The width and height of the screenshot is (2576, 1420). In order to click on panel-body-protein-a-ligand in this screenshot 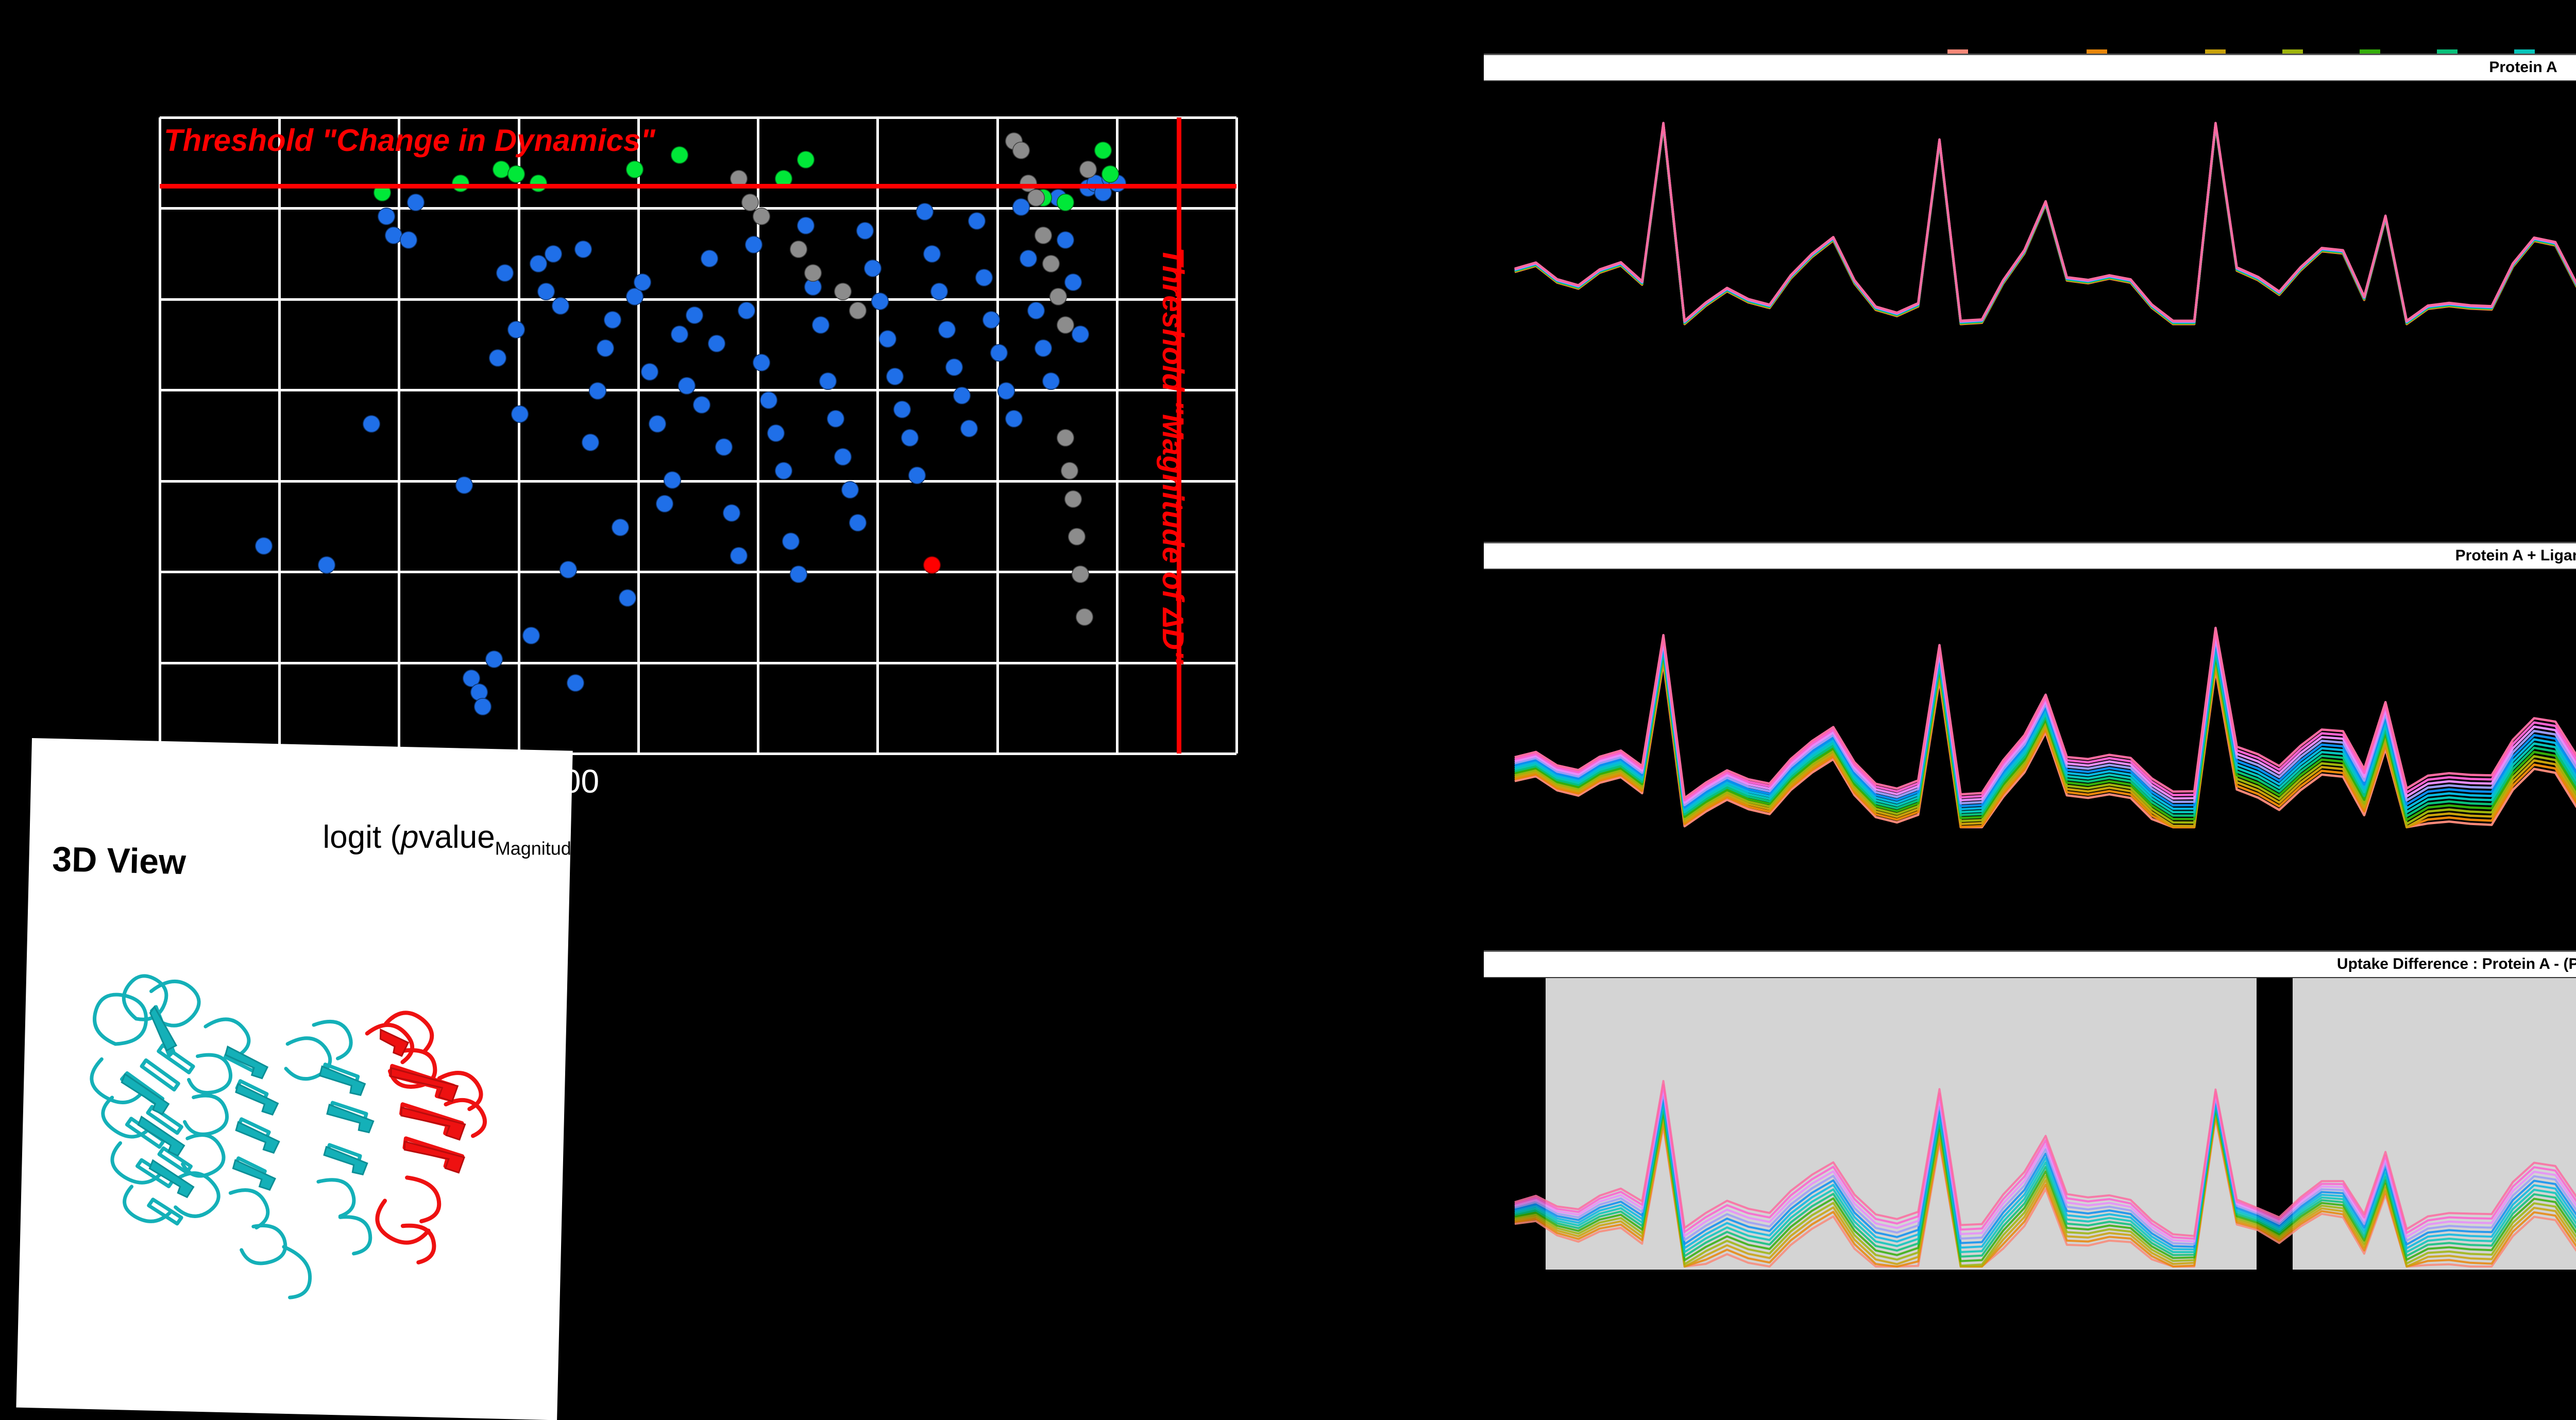, I will do `click(2030, 700)`.